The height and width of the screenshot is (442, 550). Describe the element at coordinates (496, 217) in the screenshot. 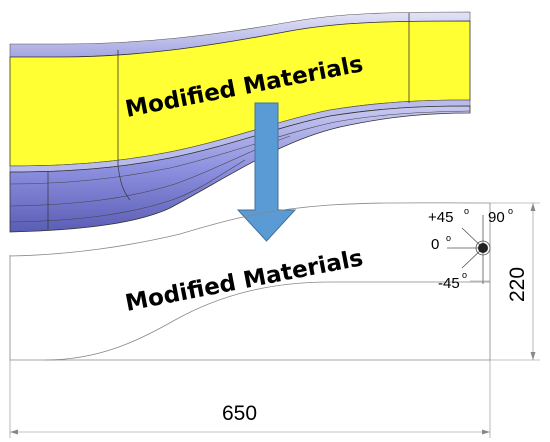

I see `ply-label-90: 90` at that location.